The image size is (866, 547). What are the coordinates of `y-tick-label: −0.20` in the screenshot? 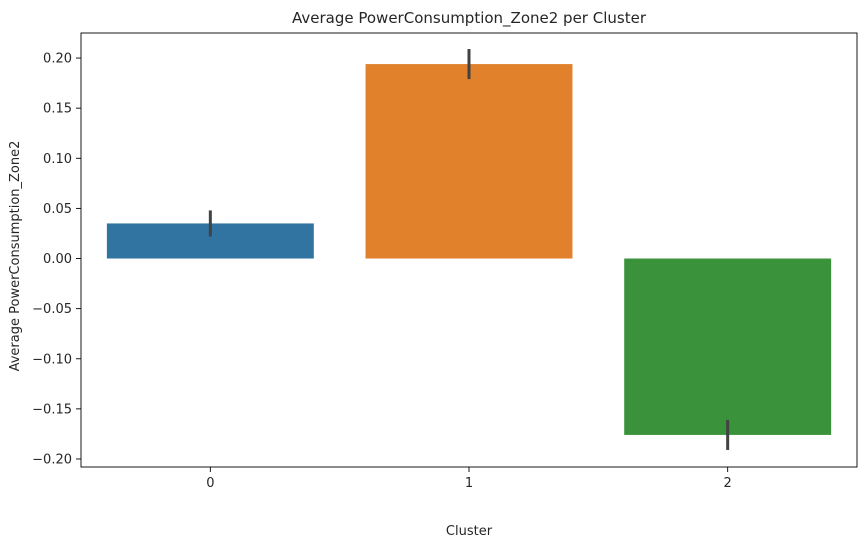 It's located at (52, 459).